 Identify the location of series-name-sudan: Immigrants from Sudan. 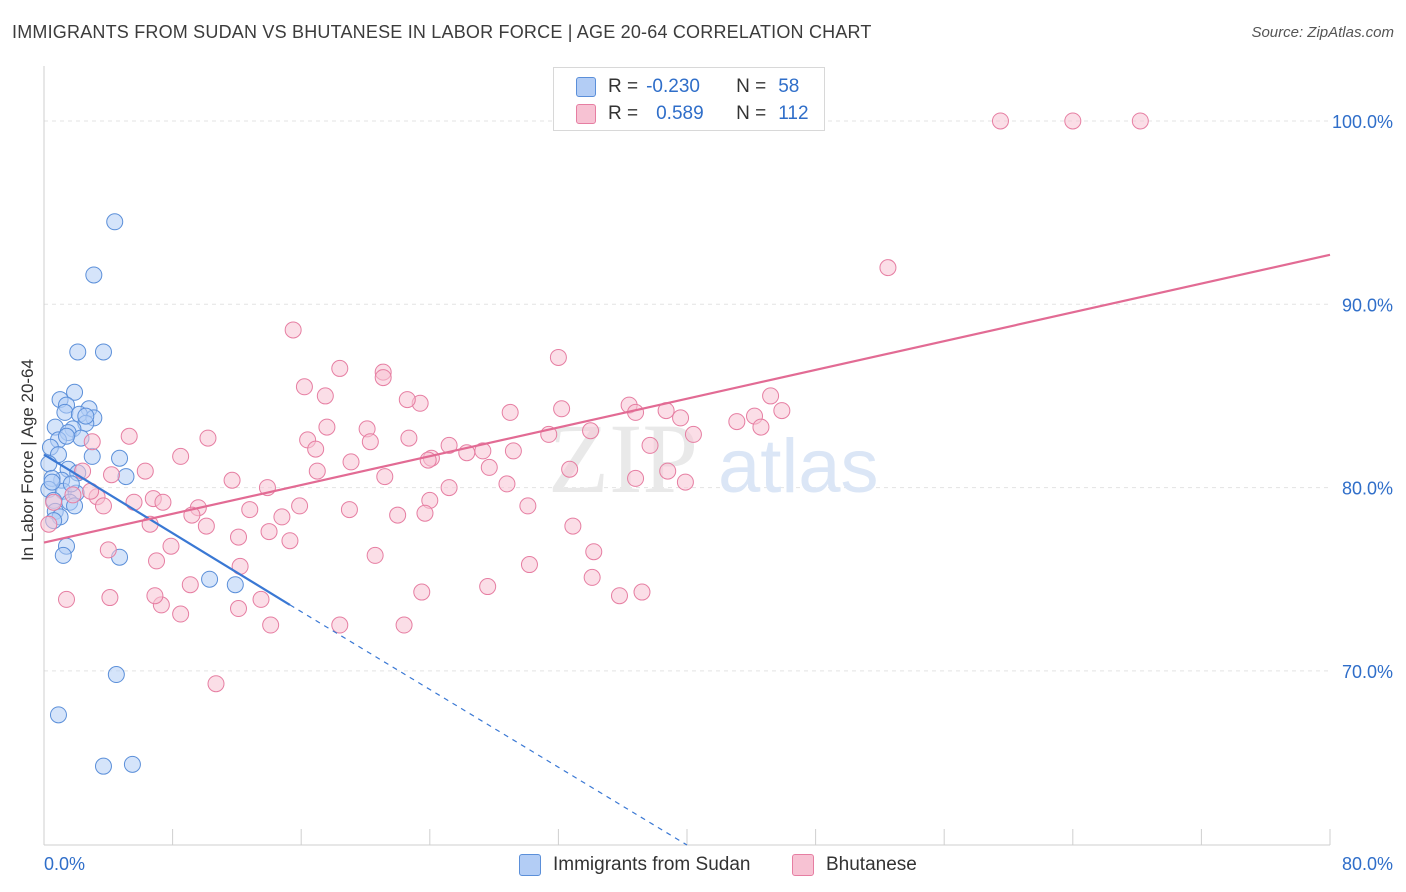
(652, 864).